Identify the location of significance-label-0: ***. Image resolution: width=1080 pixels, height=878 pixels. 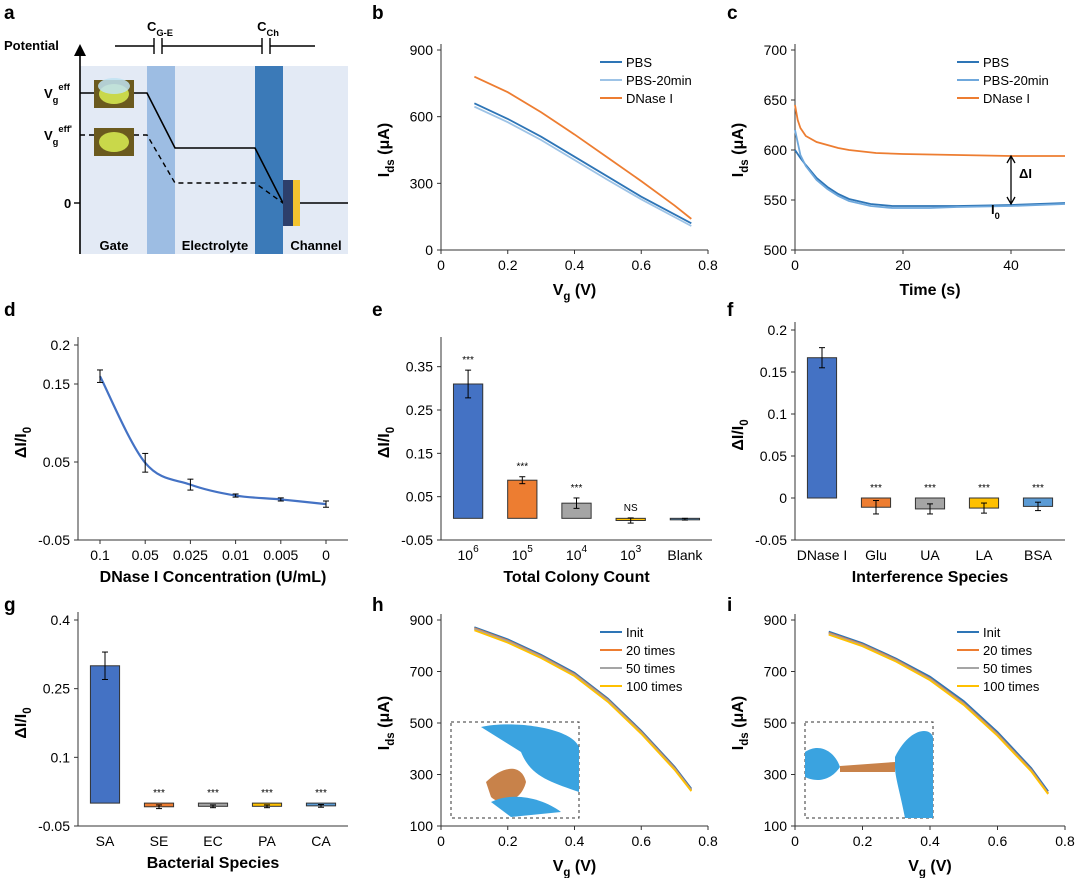
(468, 360).